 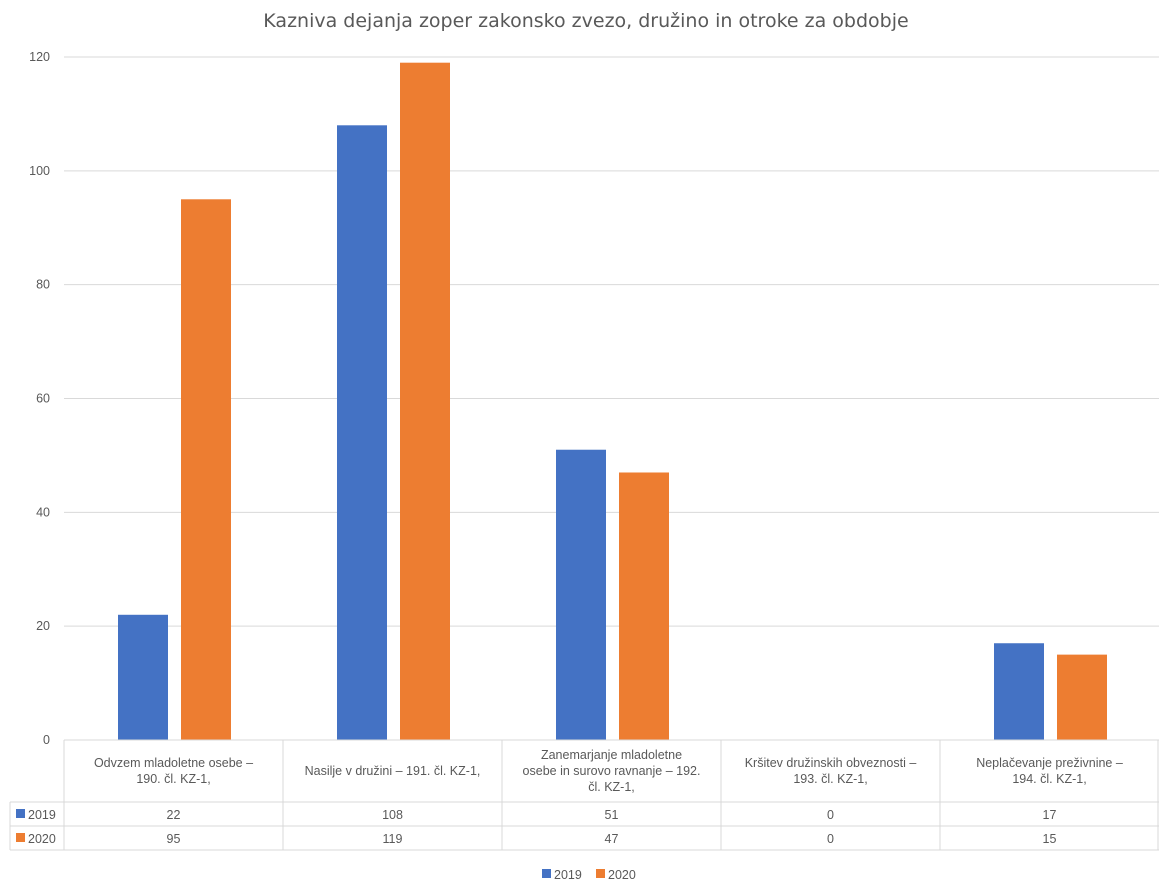 What do you see at coordinates (830, 779) in the screenshot?
I see `category-label-line: 193. čl. KZ-1,` at bounding box center [830, 779].